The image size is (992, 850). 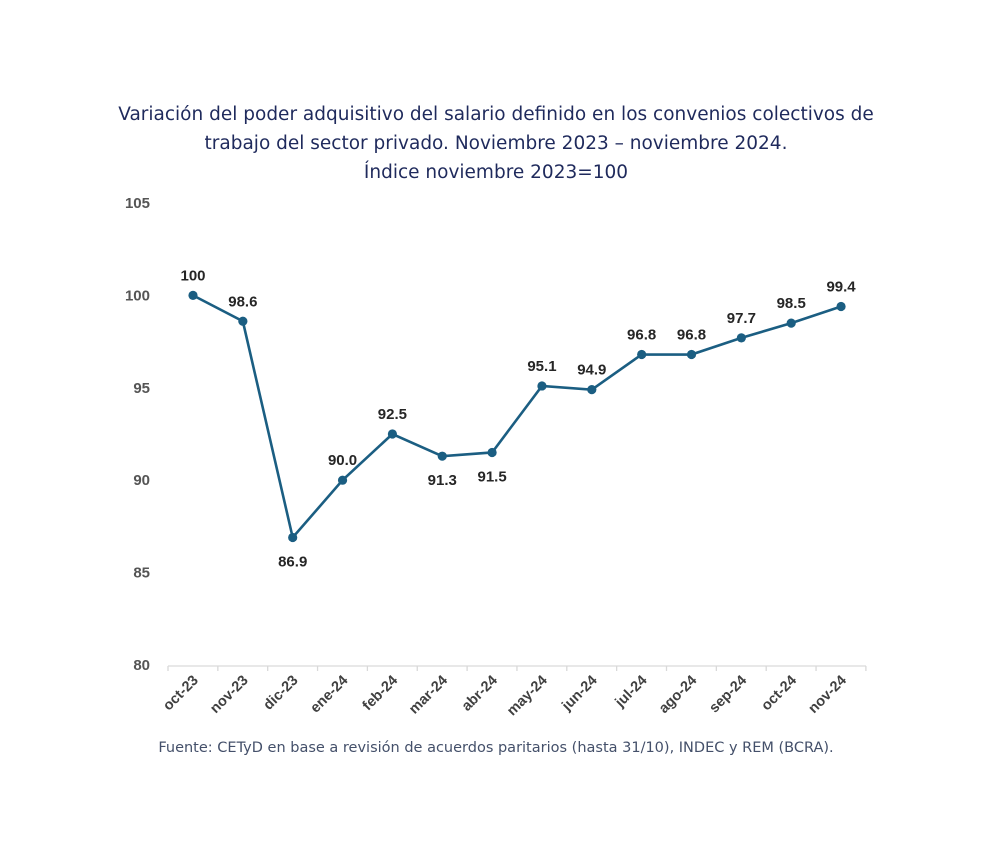 What do you see at coordinates (442, 480) in the screenshot?
I see `data-label: 91.3` at bounding box center [442, 480].